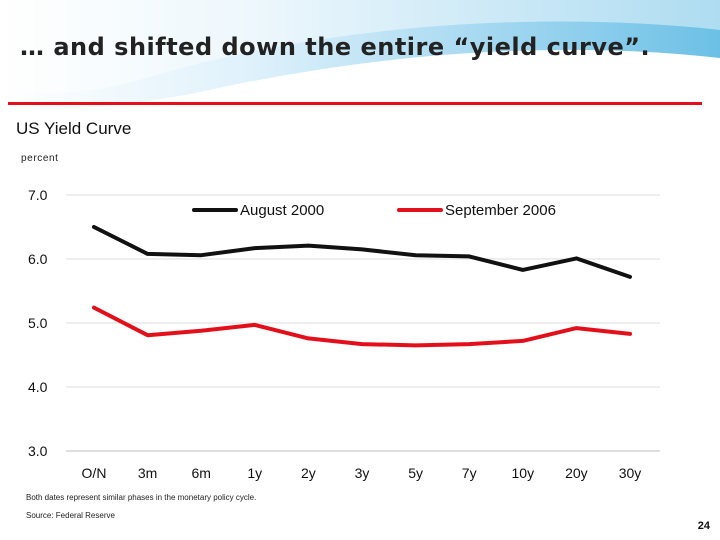 The image size is (720, 540). Describe the element at coordinates (362, 252) in the screenshot. I see `series-line-august-2000` at that location.